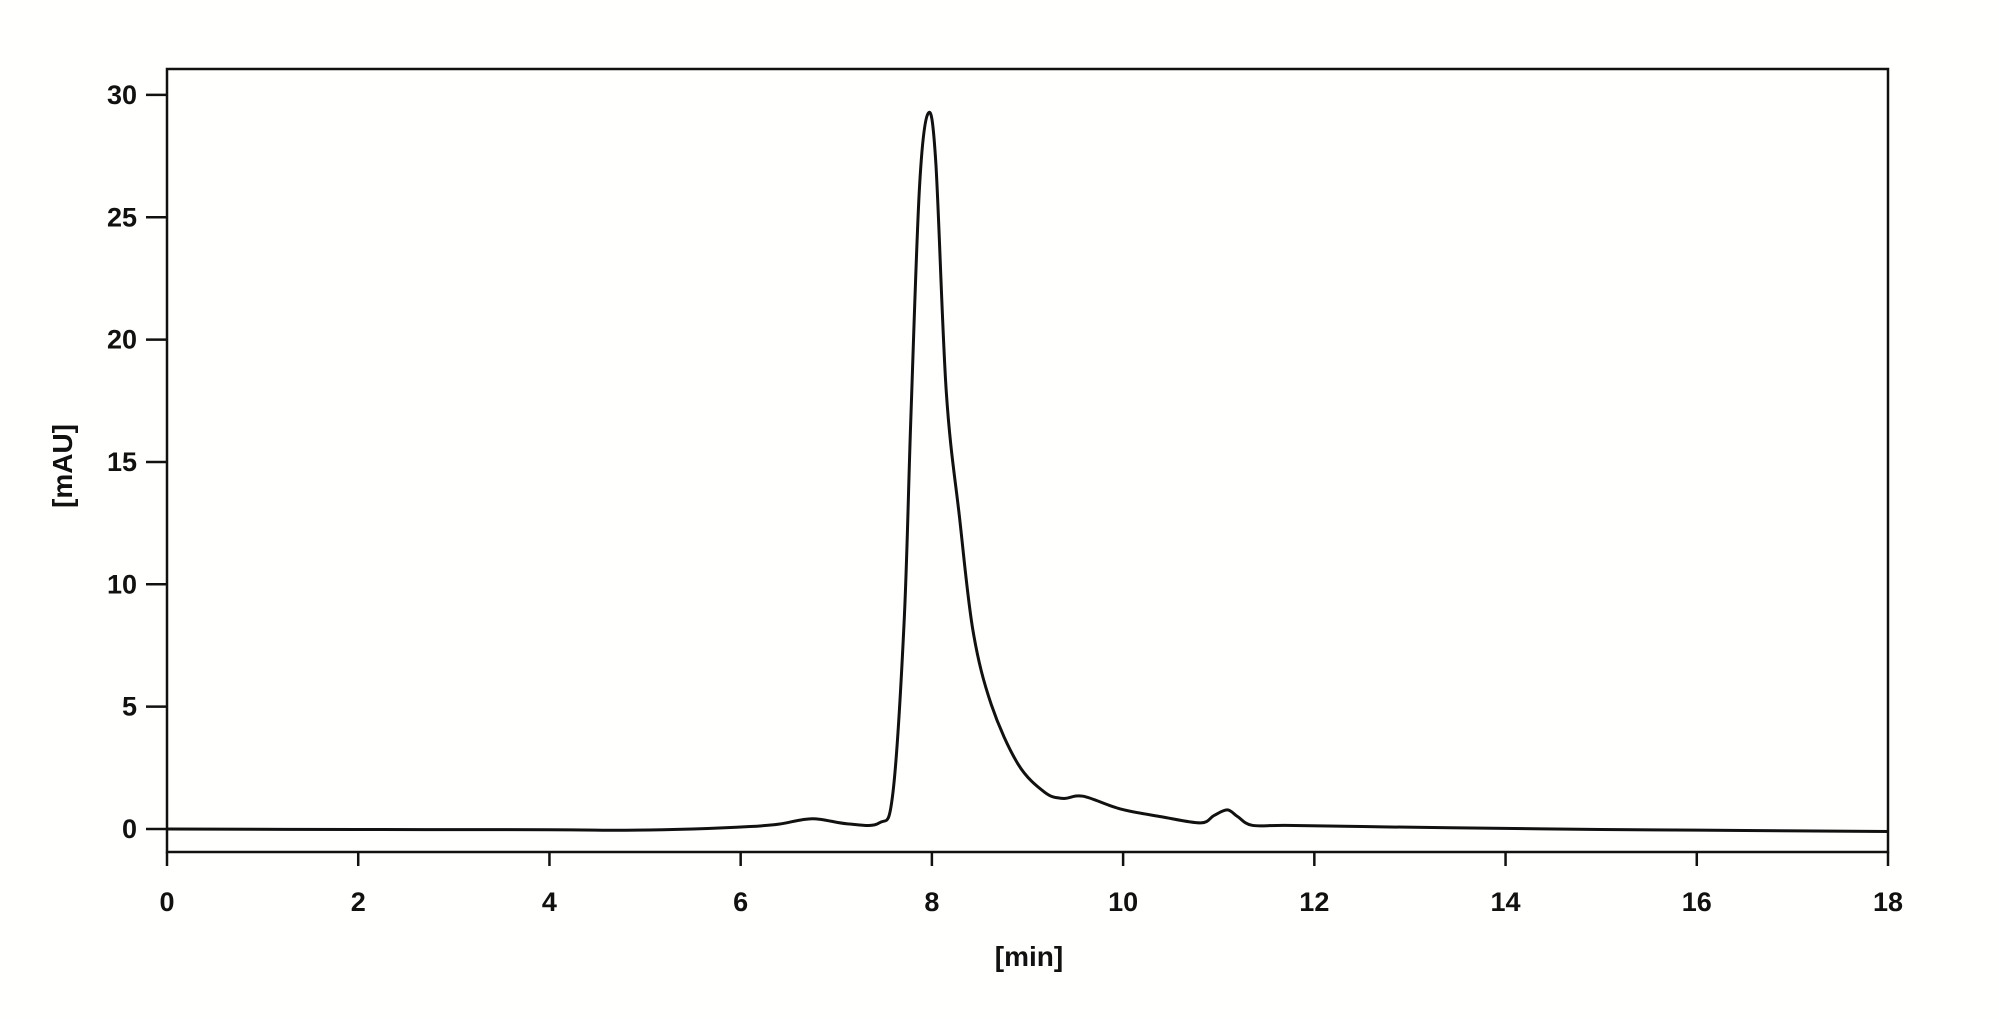 This screenshot has width=1999, height=1019. Describe the element at coordinates (1888, 902) in the screenshot. I see `x-tick-label: 18` at that location.